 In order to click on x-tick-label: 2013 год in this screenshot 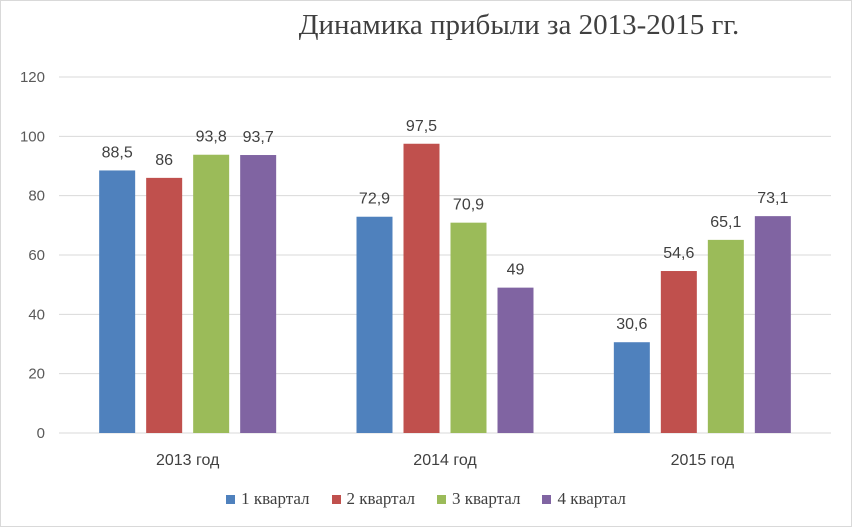, I will do `click(188, 460)`.